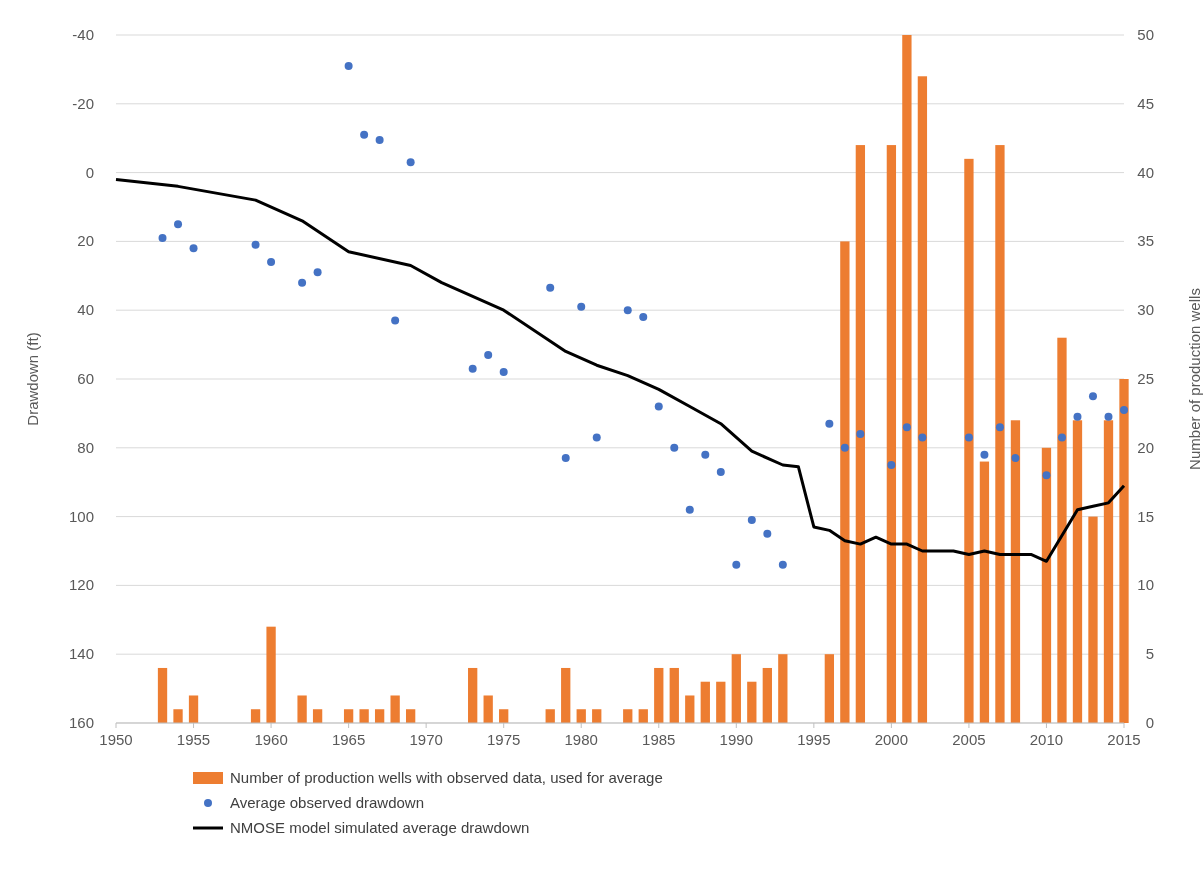 The image size is (1204, 881). What do you see at coordinates (446, 777) in the screenshot?
I see `legend-label: Number of production wells with observed data, used for average` at bounding box center [446, 777].